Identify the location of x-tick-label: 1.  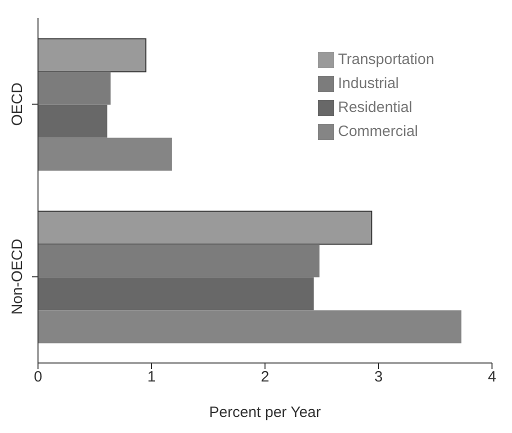
(151, 377).